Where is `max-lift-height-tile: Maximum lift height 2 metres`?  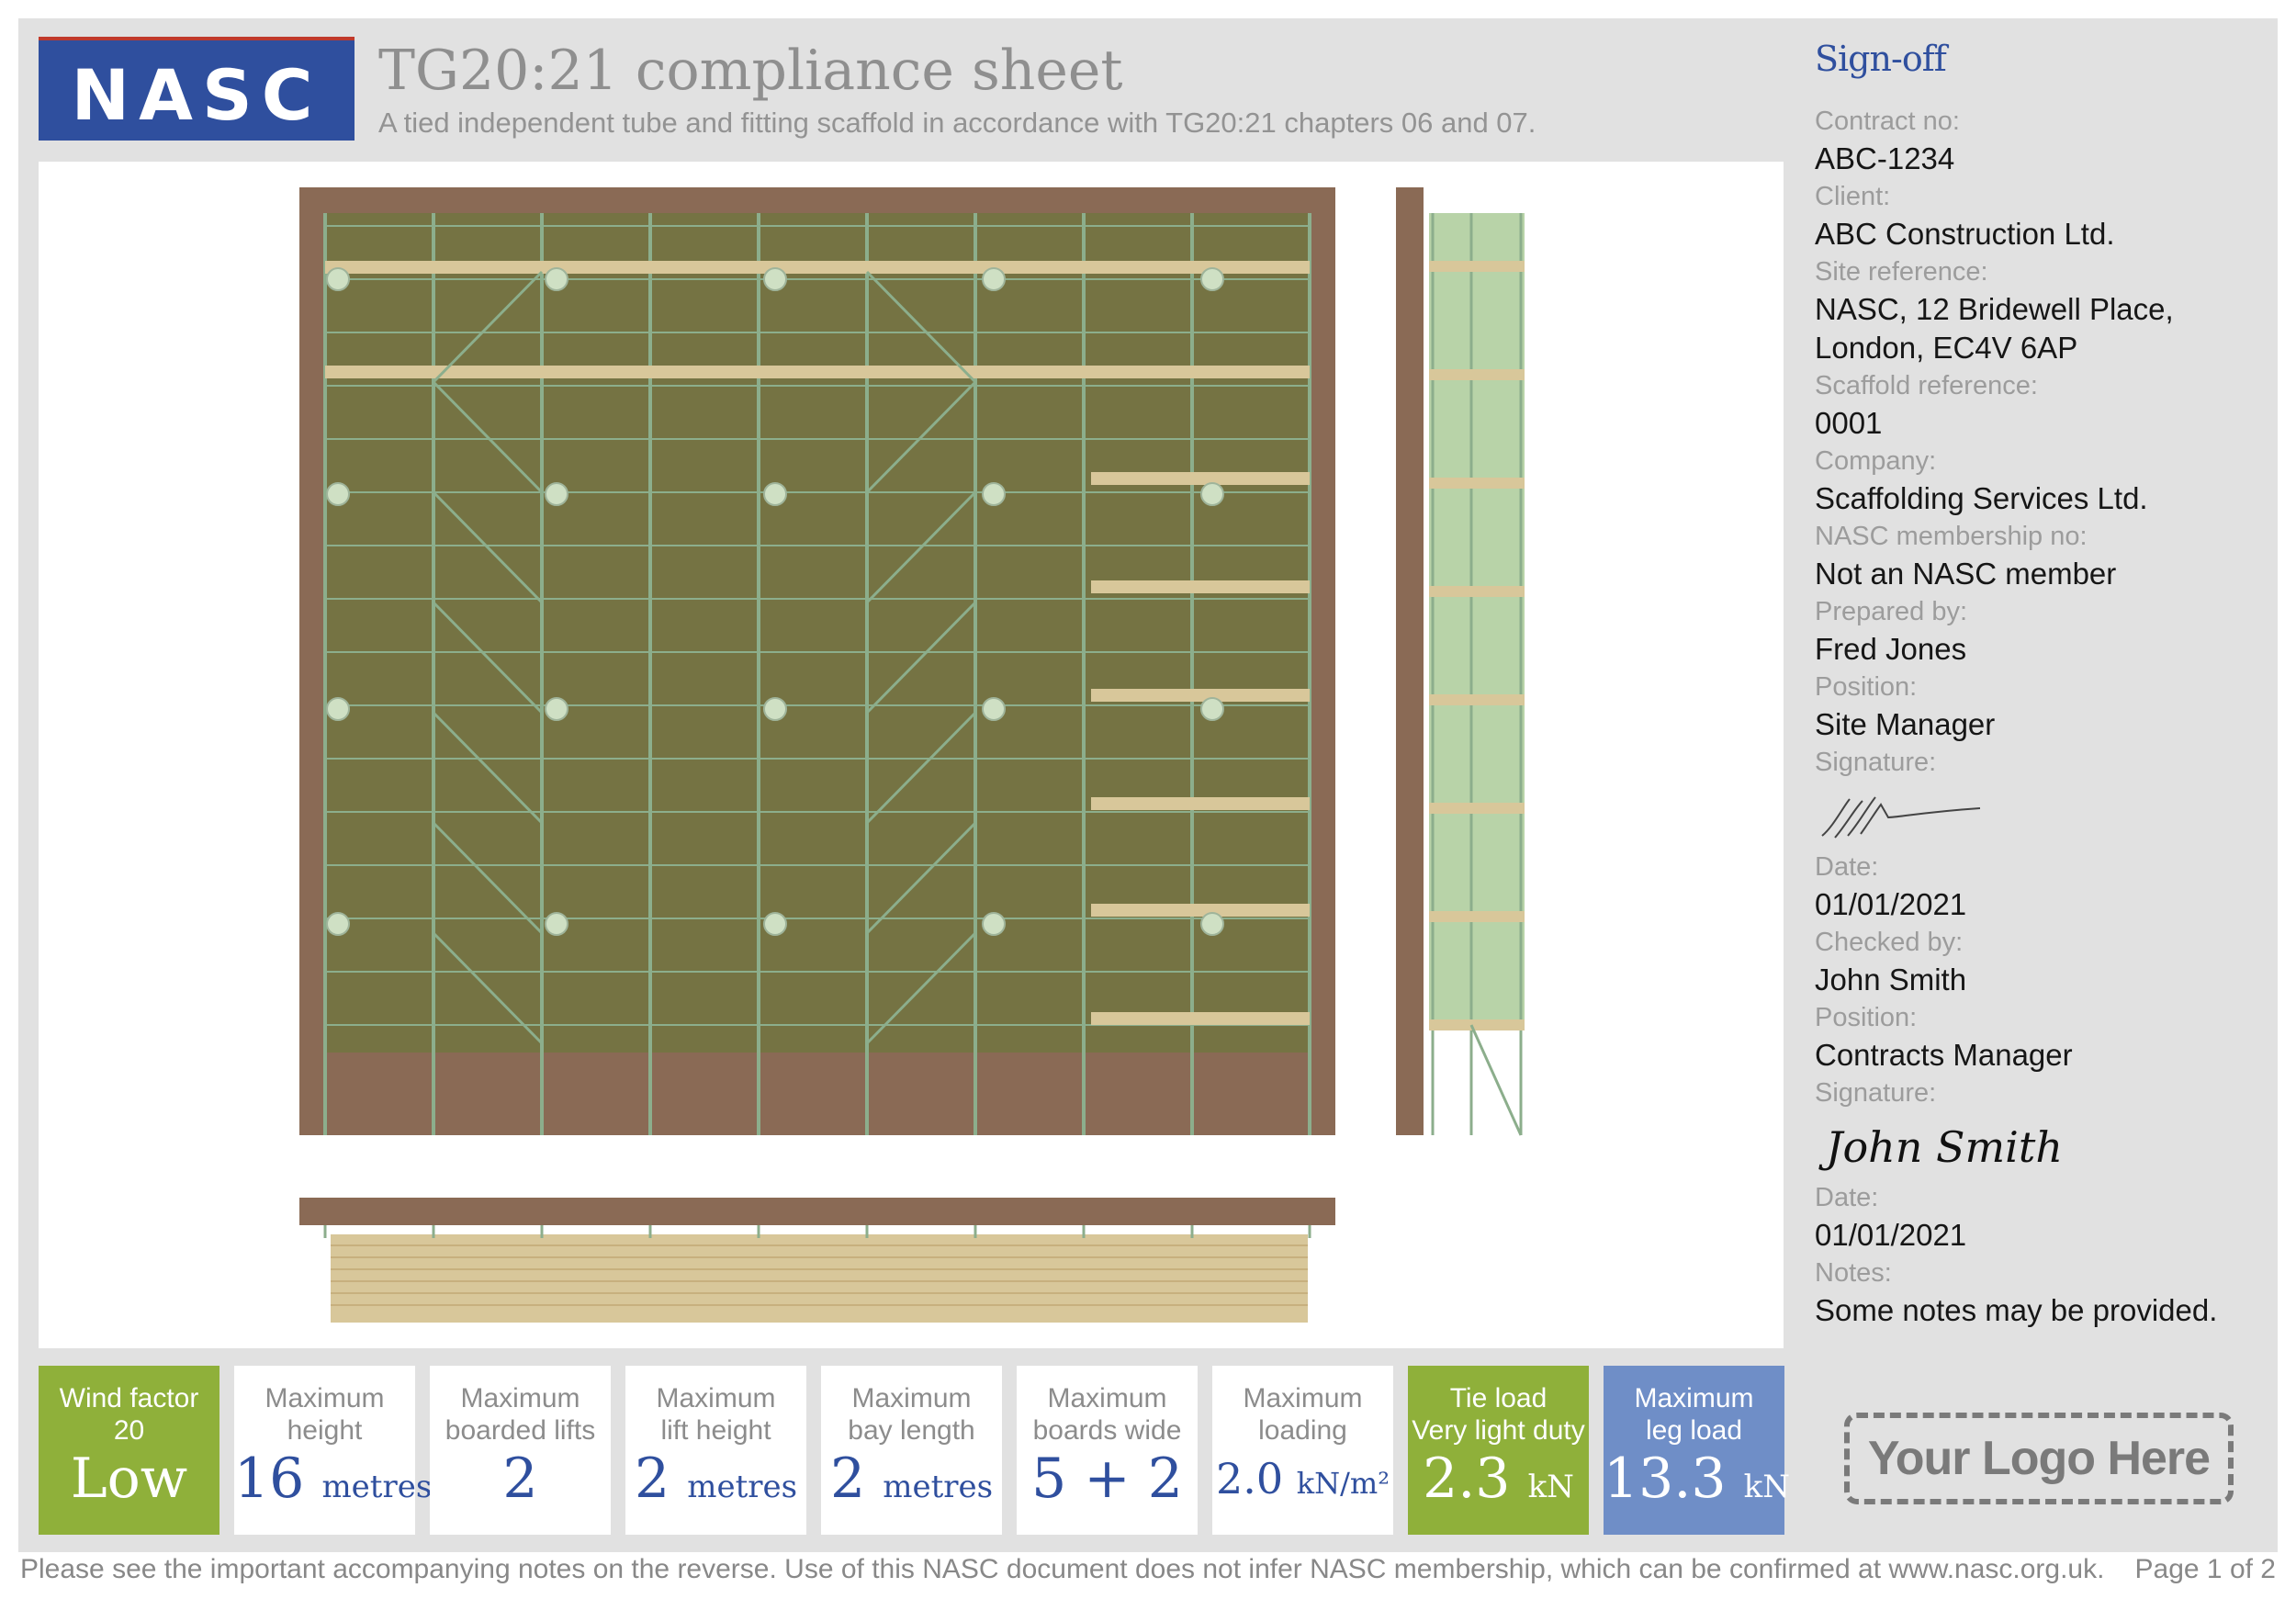 max-lift-height-tile: Maximum lift height 2 metres is located at coordinates (715, 1450).